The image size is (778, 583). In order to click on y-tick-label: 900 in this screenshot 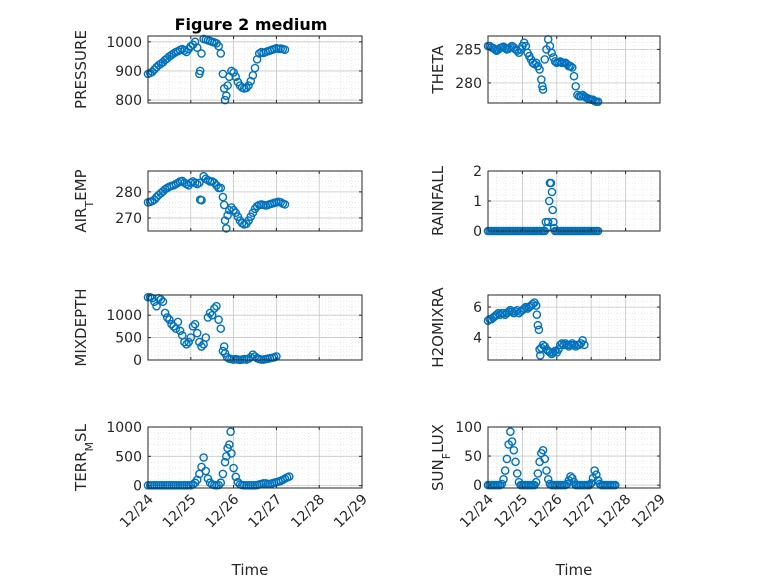, I will do `click(128, 72)`.